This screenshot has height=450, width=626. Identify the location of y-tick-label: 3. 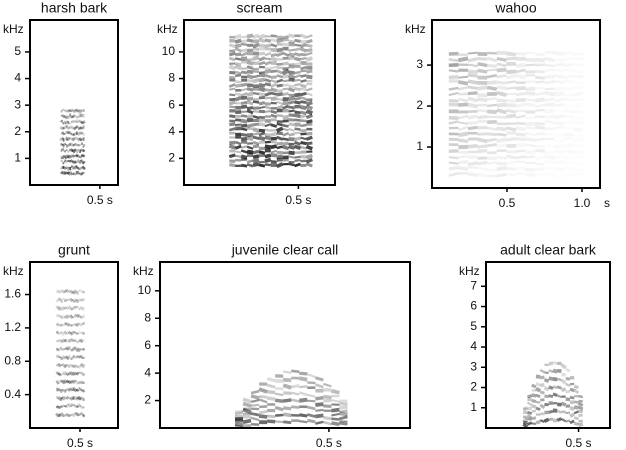
(17, 104).